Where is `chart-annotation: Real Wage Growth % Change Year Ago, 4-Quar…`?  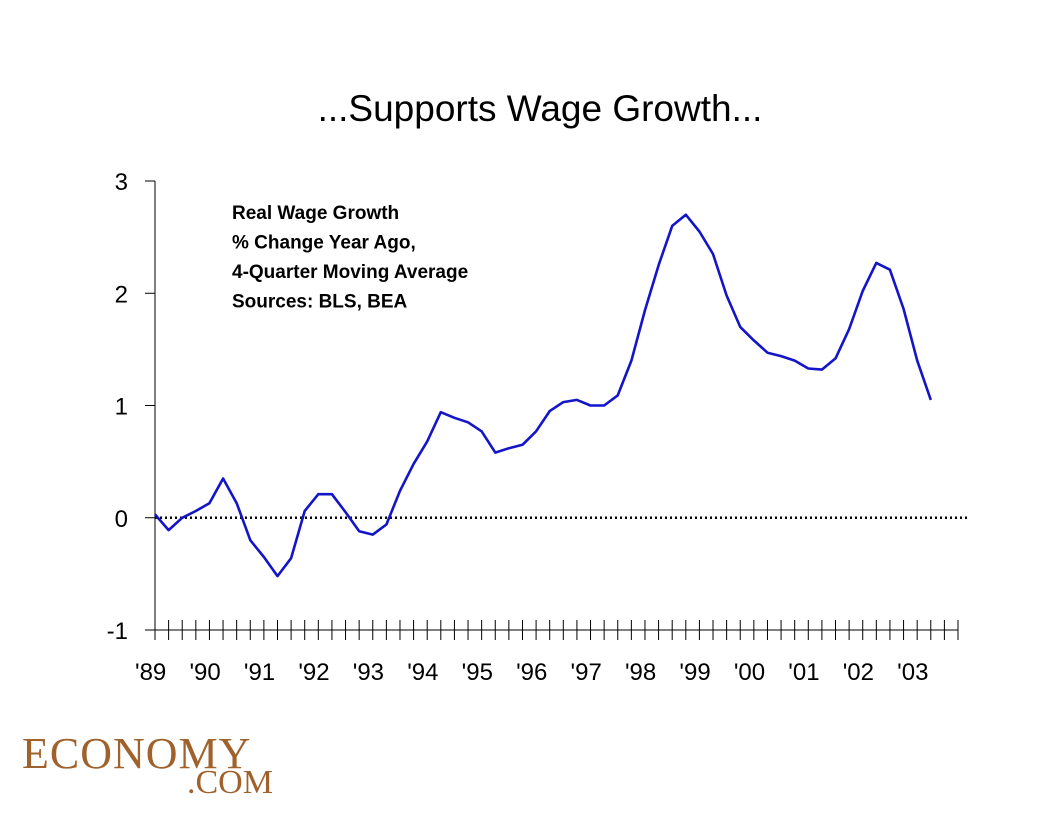 chart-annotation: Real Wage Growth % Change Year Ago, 4-Quar… is located at coordinates (350, 258).